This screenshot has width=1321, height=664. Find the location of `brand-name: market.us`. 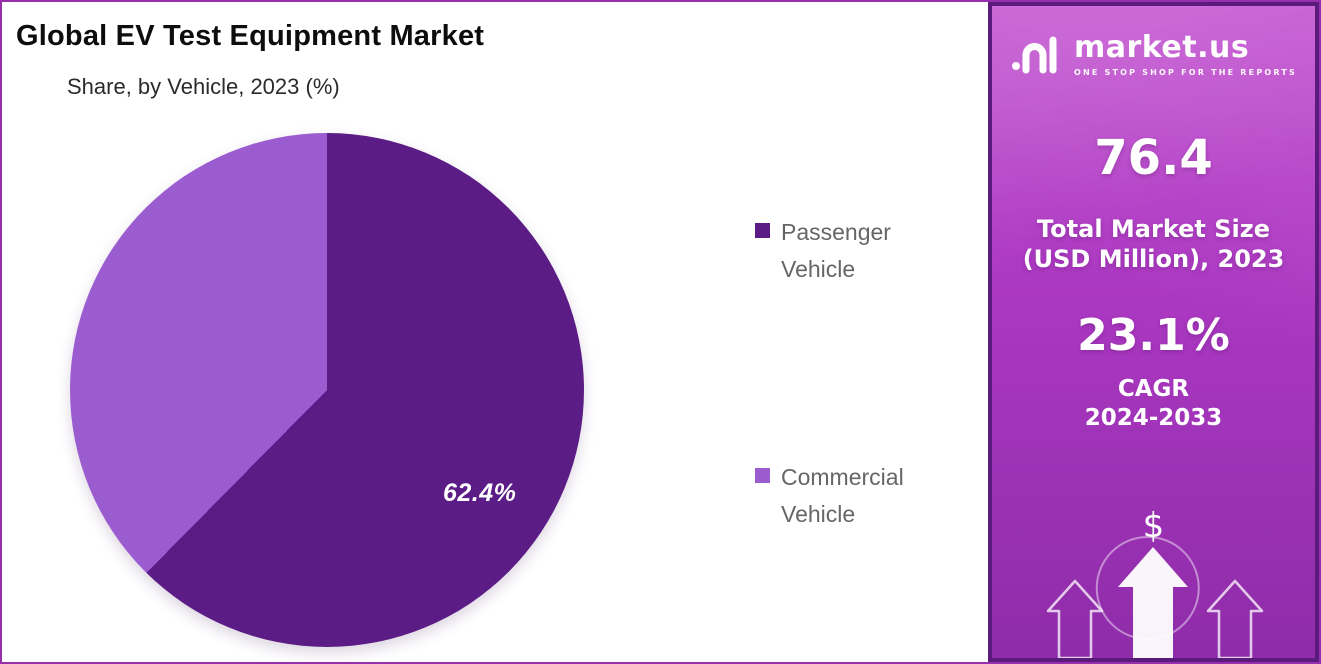

brand-name: market.us is located at coordinates (1161, 47).